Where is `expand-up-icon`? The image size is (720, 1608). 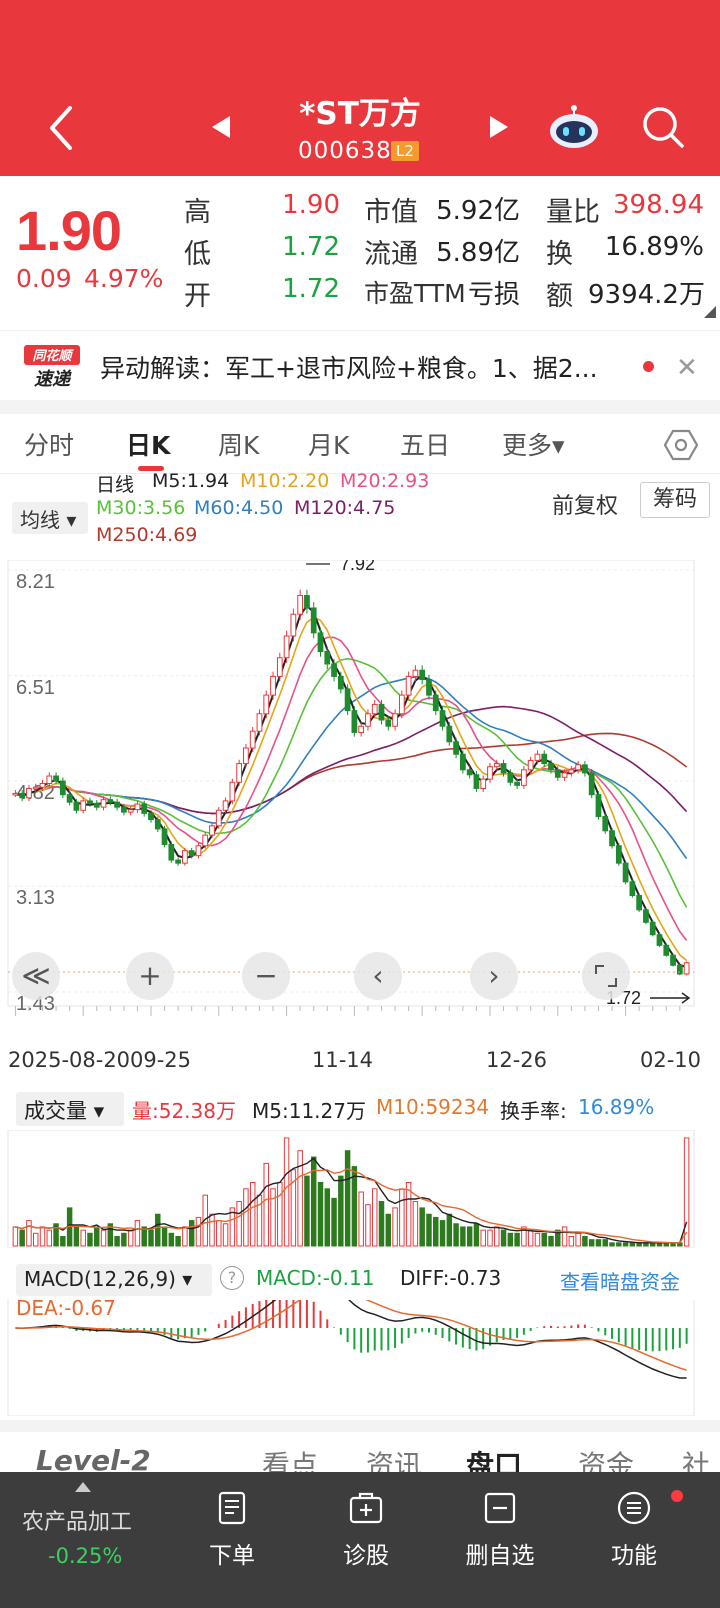
expand-up-icon is located at coordinates (83, 1487).